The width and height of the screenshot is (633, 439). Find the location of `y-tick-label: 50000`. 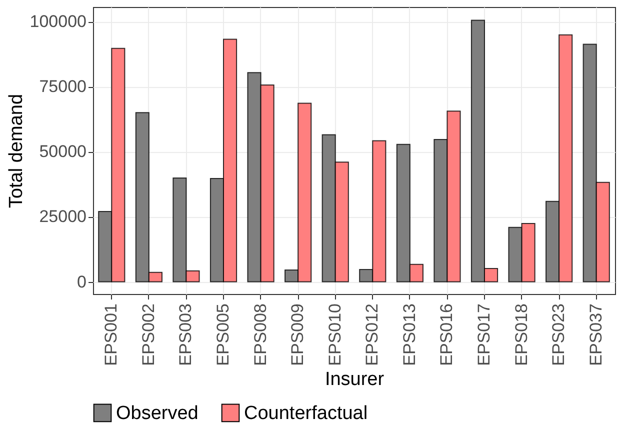

y-tick-label: 50000 is located at coordinates (62, 152).